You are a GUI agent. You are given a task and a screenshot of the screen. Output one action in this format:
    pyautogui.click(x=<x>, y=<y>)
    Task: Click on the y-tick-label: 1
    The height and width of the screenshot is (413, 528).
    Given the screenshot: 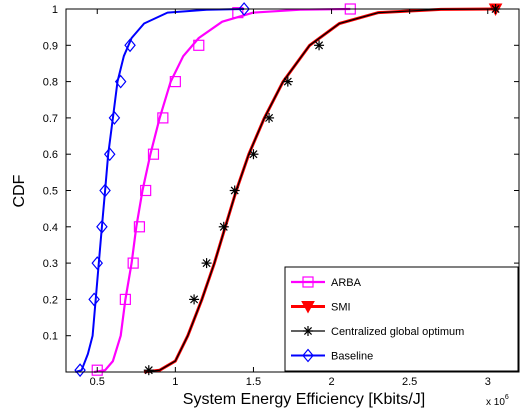 What is the action you would take?
    pyautogui.click(x=55, y=10)
    